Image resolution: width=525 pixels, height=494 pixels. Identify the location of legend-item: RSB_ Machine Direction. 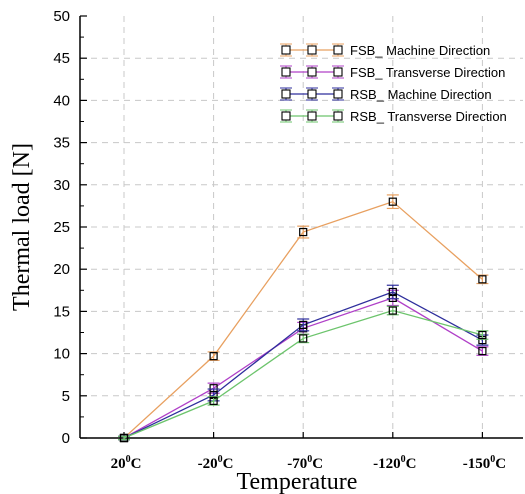
(386, 94).